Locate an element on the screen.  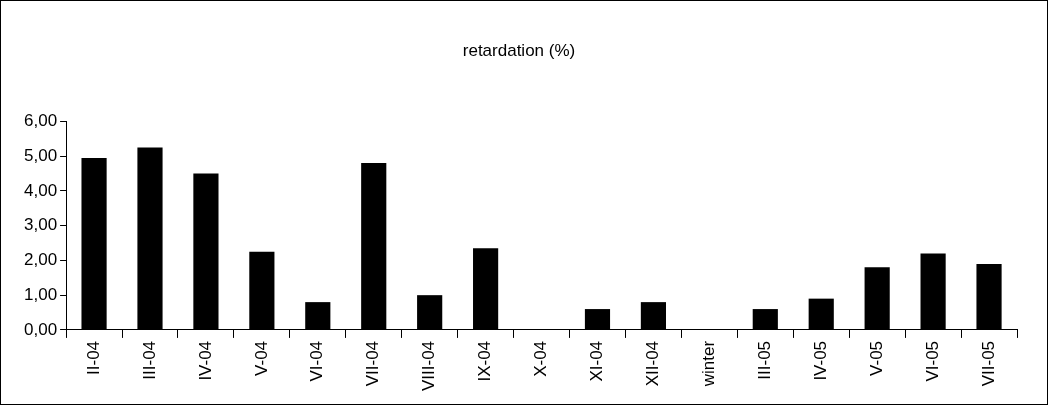
x-tick-label: winter is located at coordinates (709, 364).